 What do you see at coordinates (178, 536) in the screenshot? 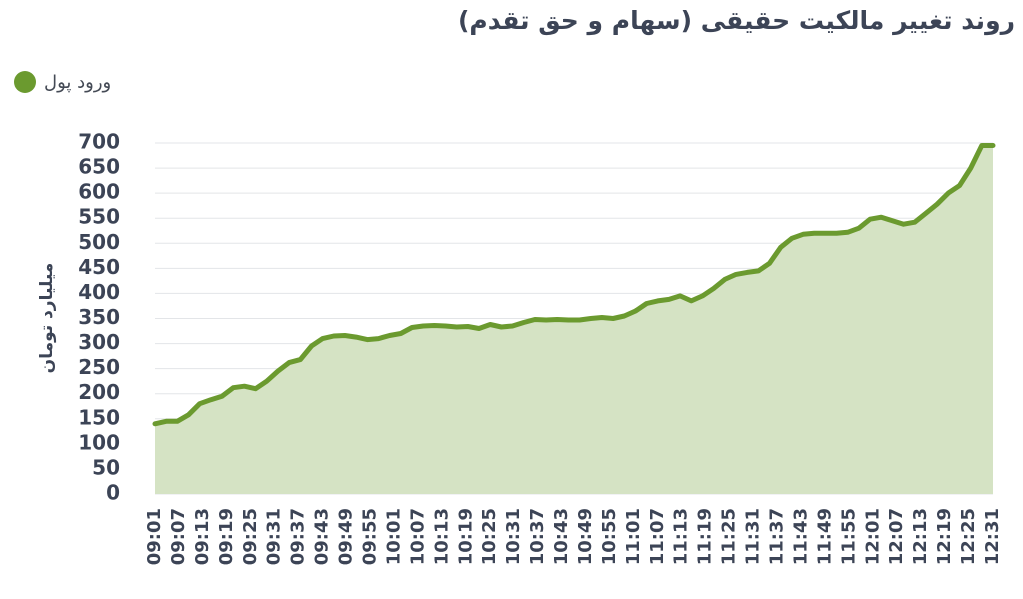
I see `x-tick-label: 09:07` at bounding box center [178, 536].